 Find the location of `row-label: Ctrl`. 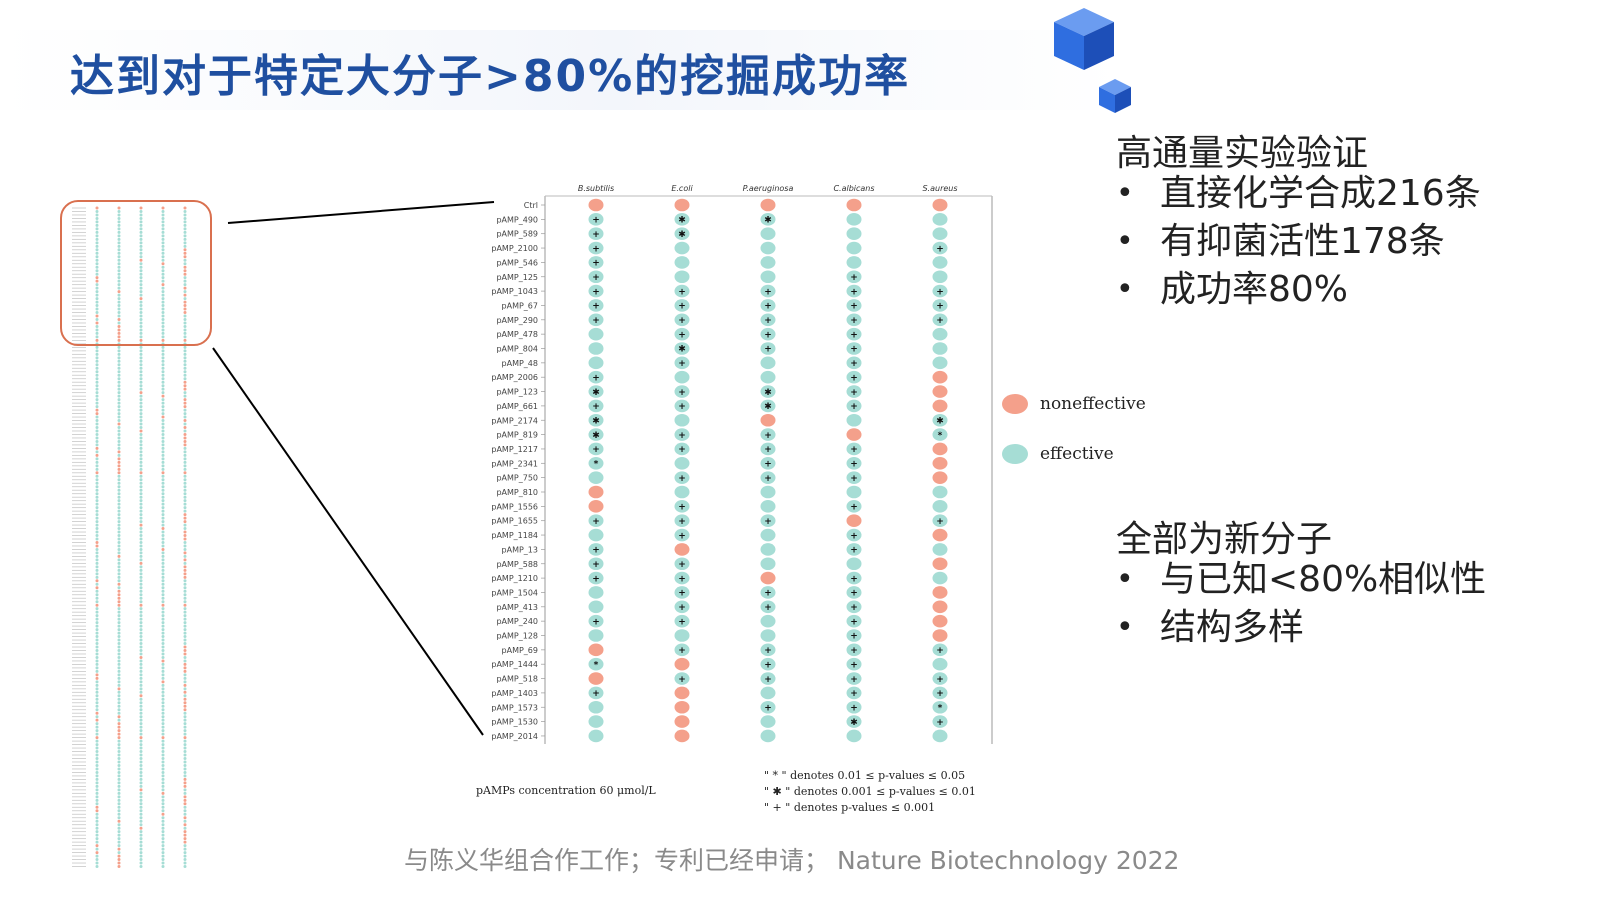

row-label: Ctrl is located at coordinates (531, 205).